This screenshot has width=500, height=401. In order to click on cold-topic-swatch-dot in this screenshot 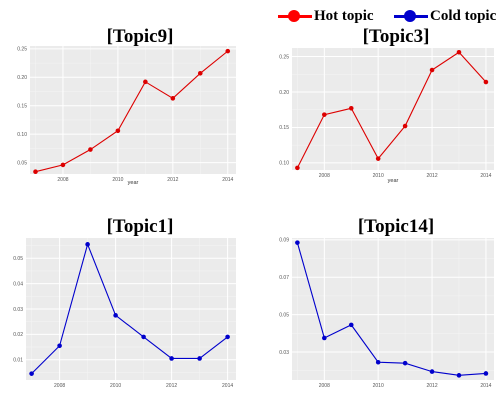, I will do `click(410, 16)`.